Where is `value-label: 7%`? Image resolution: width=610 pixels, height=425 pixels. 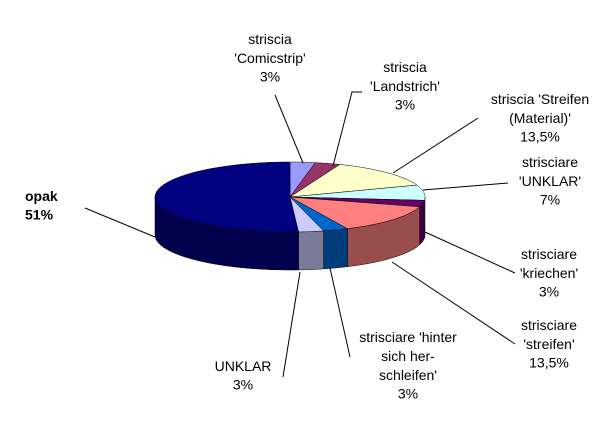 value-label: 7% is located at coordinates (550, 200).